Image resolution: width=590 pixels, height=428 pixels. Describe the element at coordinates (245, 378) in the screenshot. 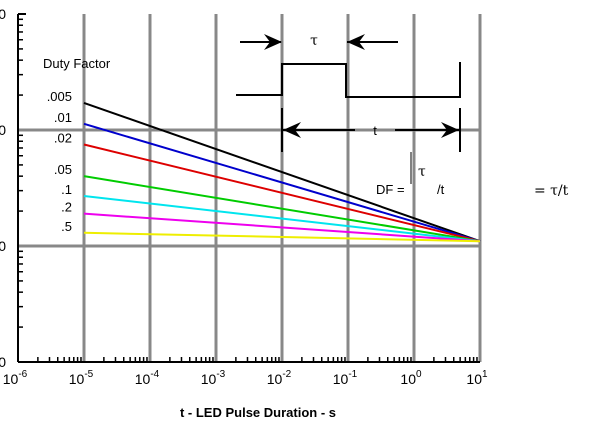

I see `x-tick-labels: 10⁻⁶ 10⁻⁵ 10⁻⁴ 10⁻³ 10⁻² 10⁻¹ 10⁰ 10¹` at that location.